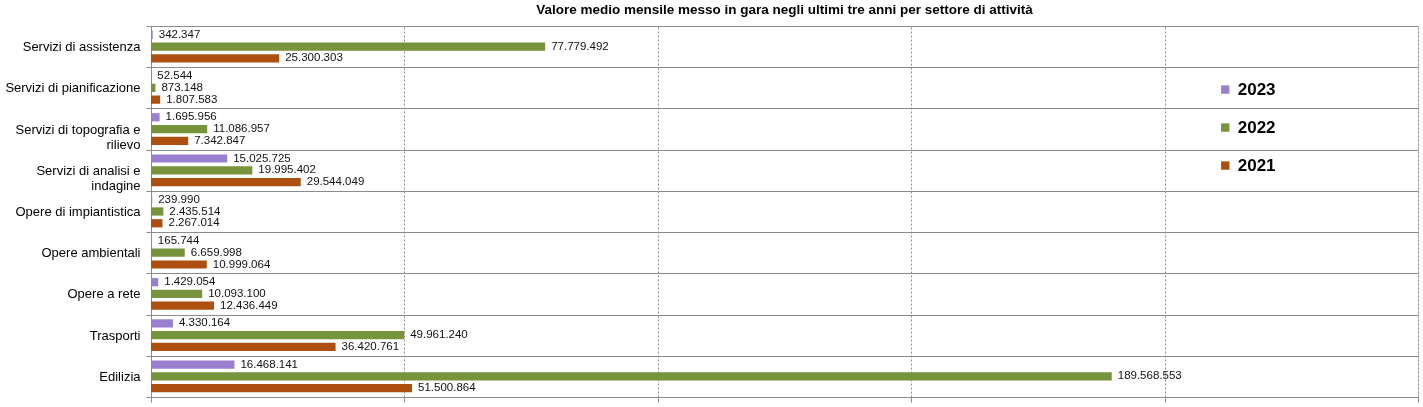  What do you see at coordinates (1149, 375) in the screenshot?
I see `data-label: 189.568.553` at bounding box center [1149, 375].